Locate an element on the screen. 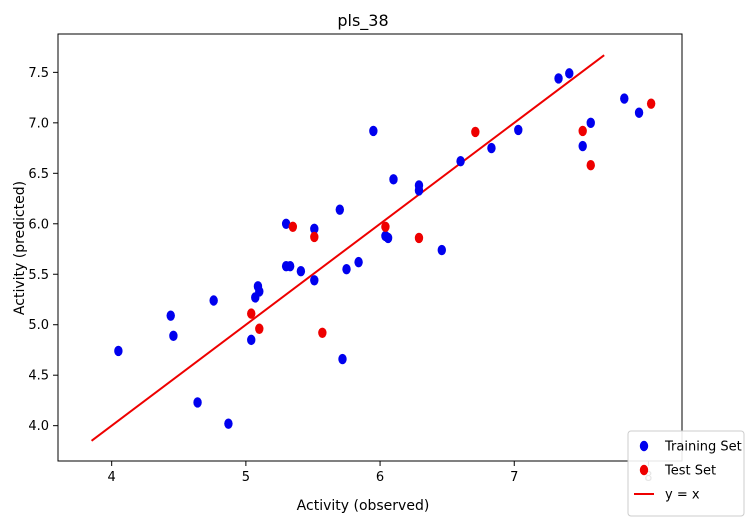 This screenshot has width=749, height=520. y-tick-label: 5.5 is located at coordinates (38, 275).